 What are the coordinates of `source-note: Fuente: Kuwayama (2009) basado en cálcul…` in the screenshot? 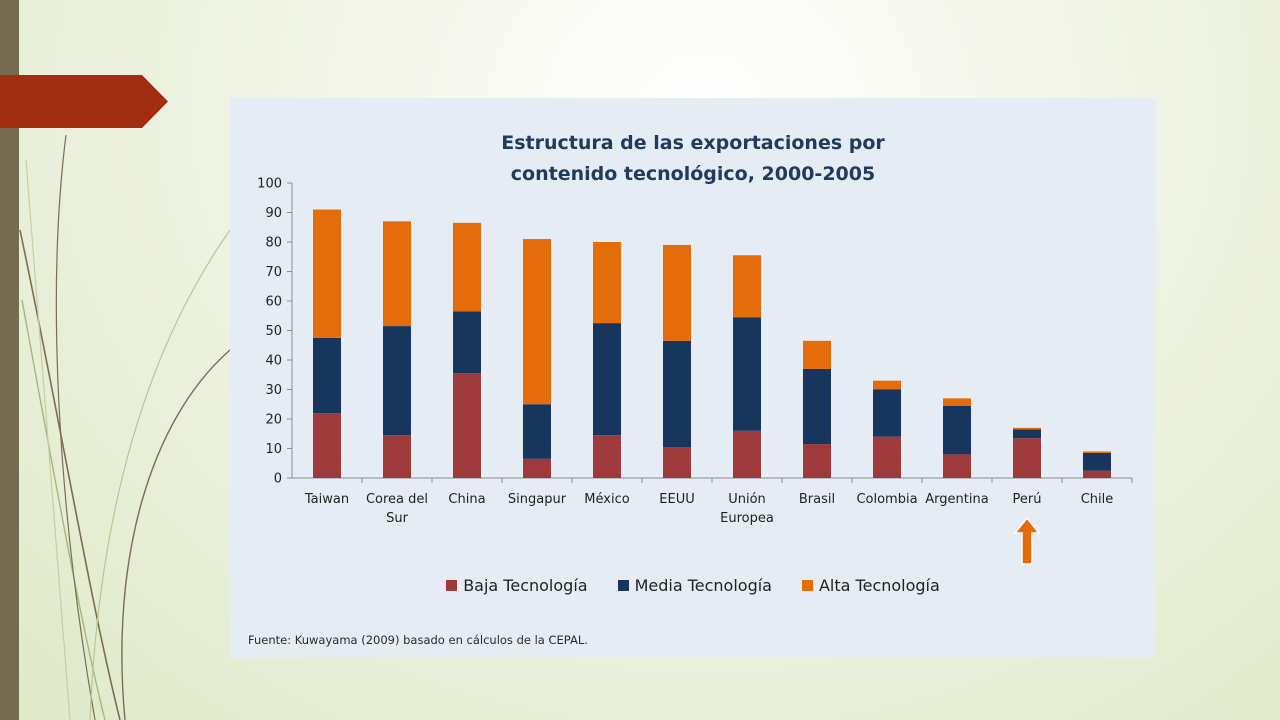 It's located at (418, 640).